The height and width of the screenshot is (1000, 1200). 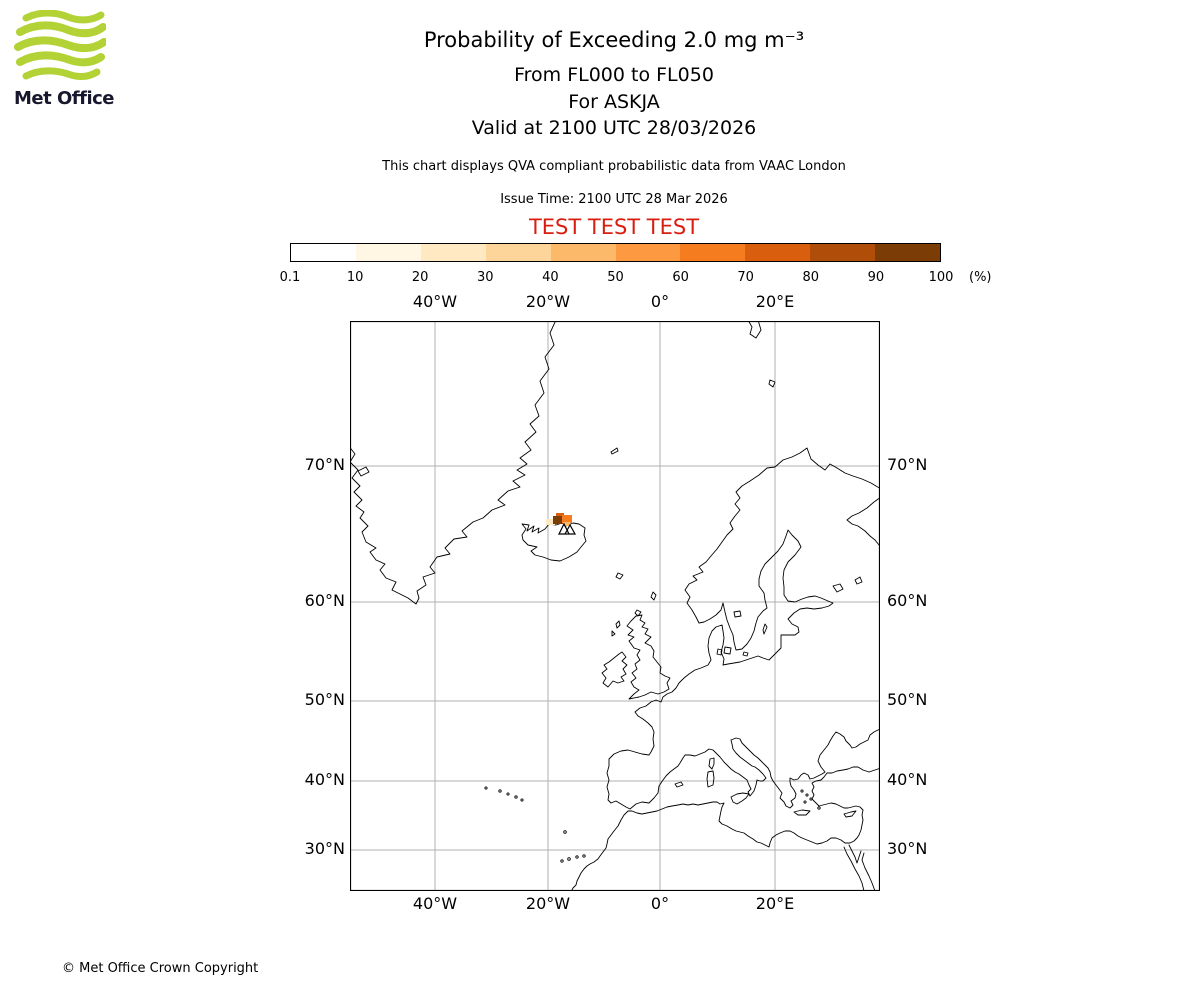 I want to click on test-banner: TEST TEST TEST, so click(x=614, y=227).